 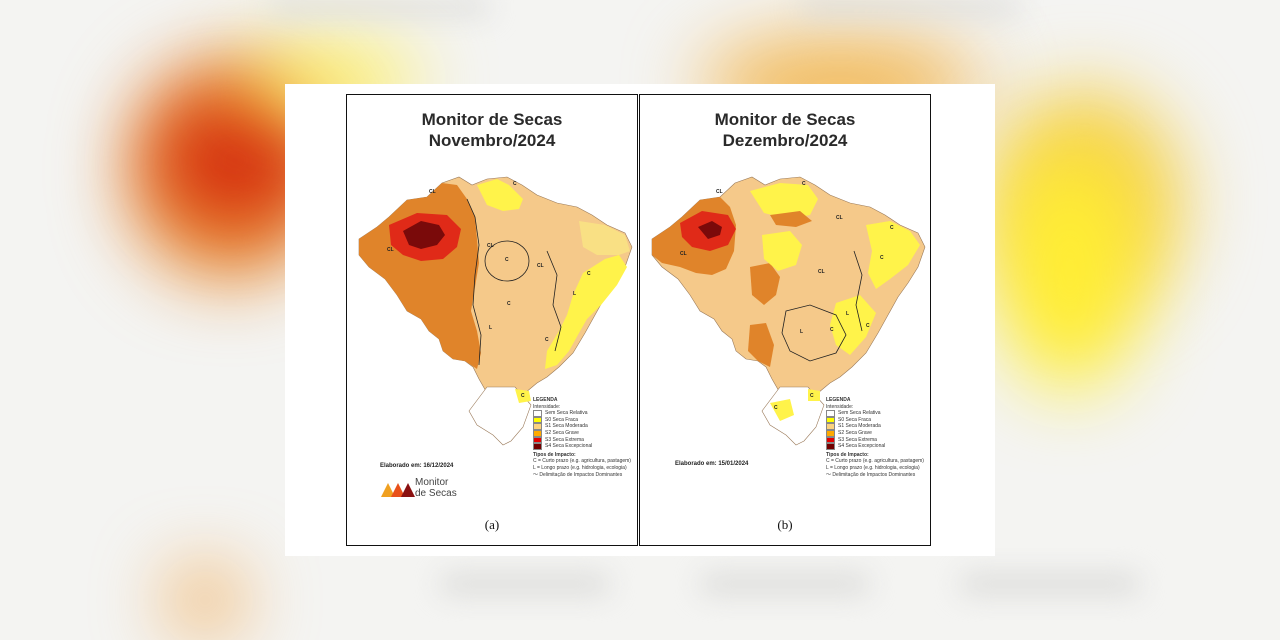 What do you see at coordinates (604, 238) in the screenshot?
I see `region-s1-northeast` at bounding box center [604, 238].